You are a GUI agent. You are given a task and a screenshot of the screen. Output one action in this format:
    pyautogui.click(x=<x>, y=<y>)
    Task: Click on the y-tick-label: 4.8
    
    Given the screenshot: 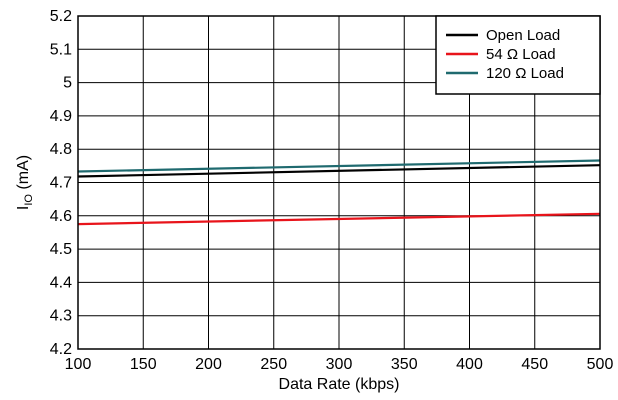 What is the action you would take?
    pyautogui.click(x=61, y=149)
    